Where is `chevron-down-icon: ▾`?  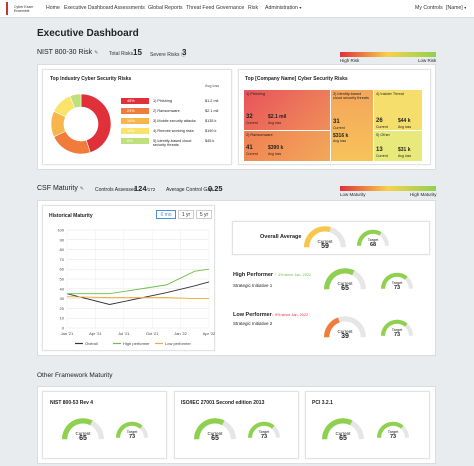
chevron-down-icon: ▾ is located at coordinates (300, 7).